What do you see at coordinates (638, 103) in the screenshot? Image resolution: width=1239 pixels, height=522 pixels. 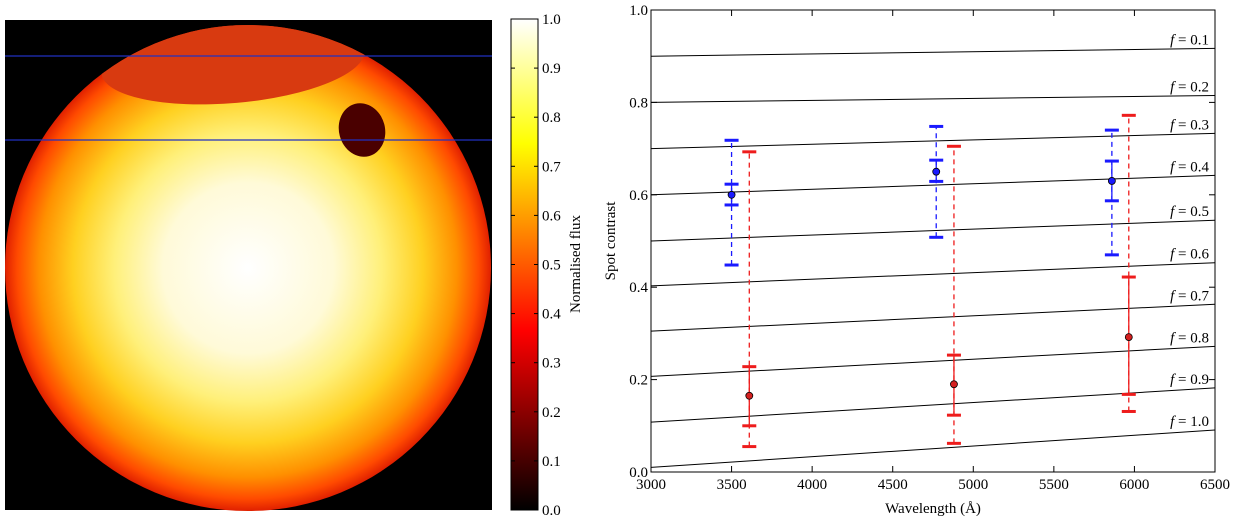 I see `y-tick-label: 0.8` at bounding box center [638, 103].